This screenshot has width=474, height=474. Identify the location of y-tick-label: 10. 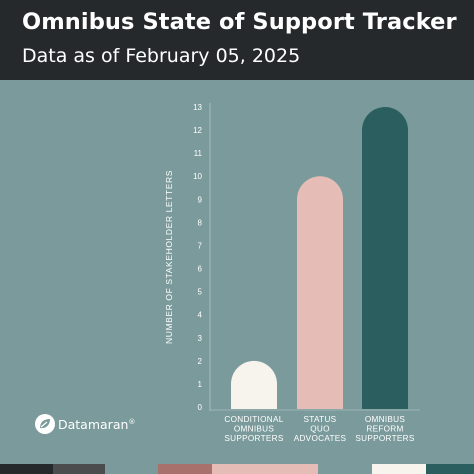
(197, 176).